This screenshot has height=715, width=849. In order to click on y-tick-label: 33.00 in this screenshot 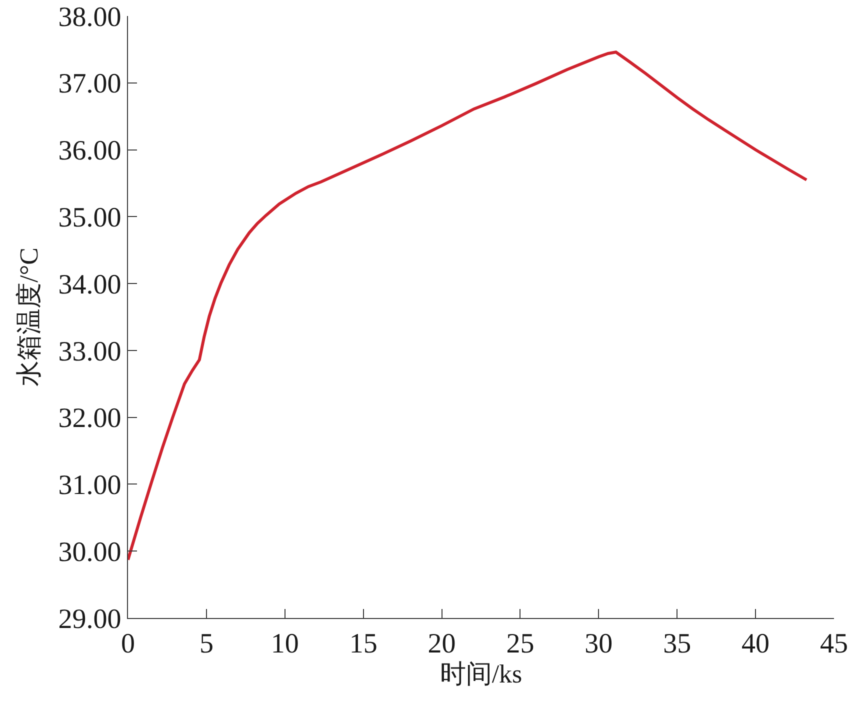, I will do `click(90, 352)`.